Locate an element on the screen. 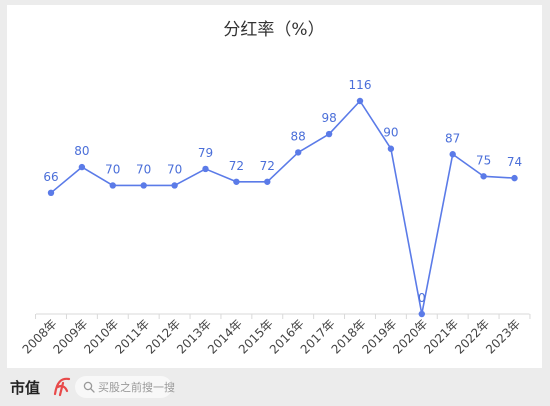 Image resolution: width=550 pixels, height=406 pixels. data-label: 79 is located at coordinates (205, 153).